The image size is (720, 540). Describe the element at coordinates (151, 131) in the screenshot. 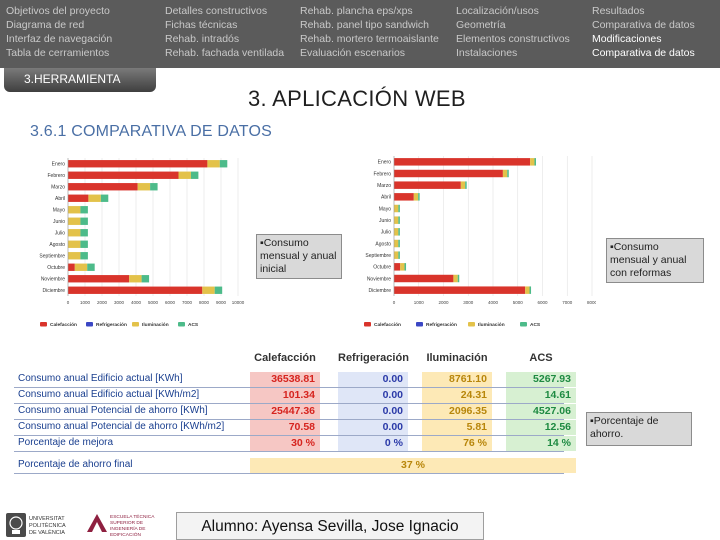

I see `section-title: 3.6.1 COMPARATIVA DE DATOS` at that location.